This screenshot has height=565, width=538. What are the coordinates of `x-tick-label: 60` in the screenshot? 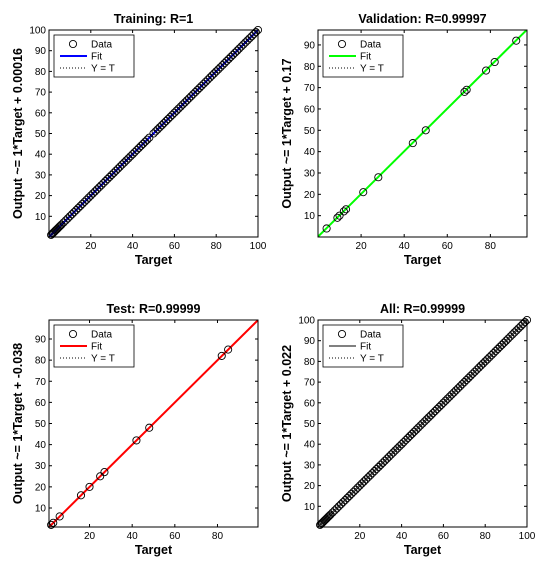 It's located at (444, 536).